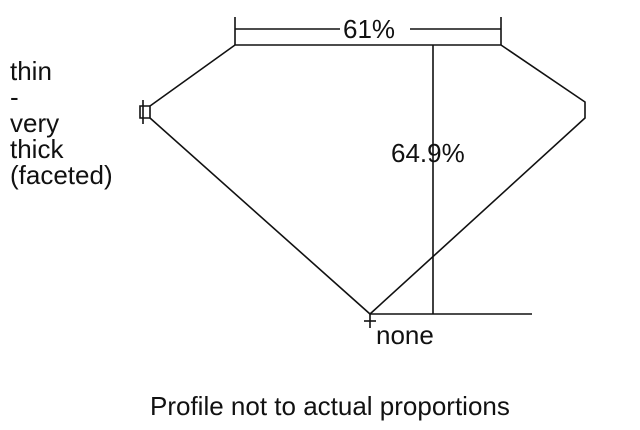 The height and width of the screenshot is (430, 640). Describe the element at coordinates (428, 153) in the screenshot. I see `depth-percentage: 64.9%` at that location.